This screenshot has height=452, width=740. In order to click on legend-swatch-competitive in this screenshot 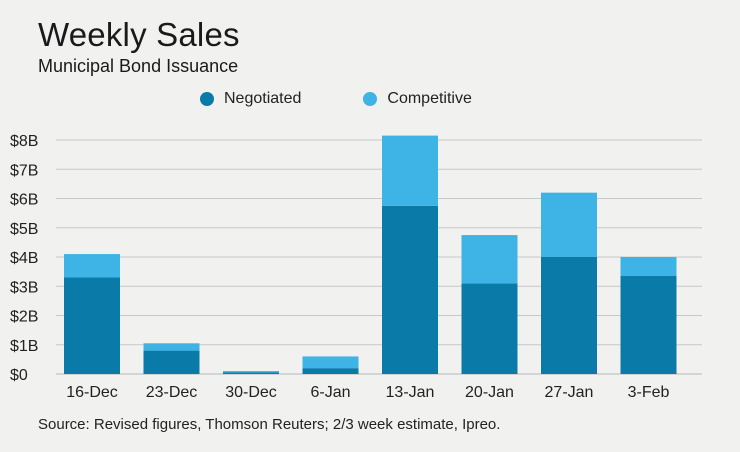, I will do `click(370, 99)`.